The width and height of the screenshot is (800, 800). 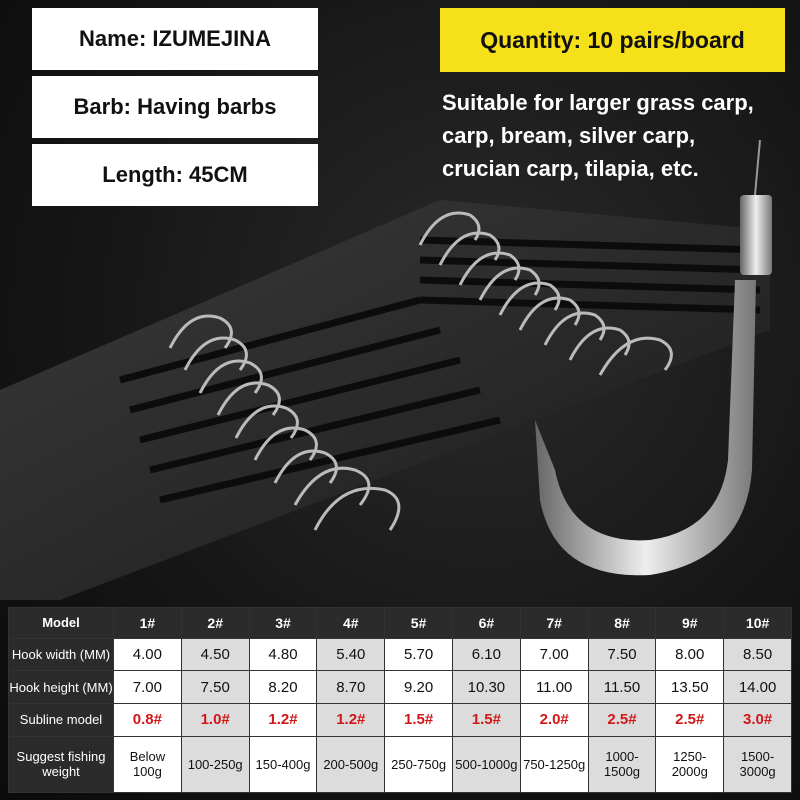 I want to click on table-cell: 6.10, so click(x=486, y=654).